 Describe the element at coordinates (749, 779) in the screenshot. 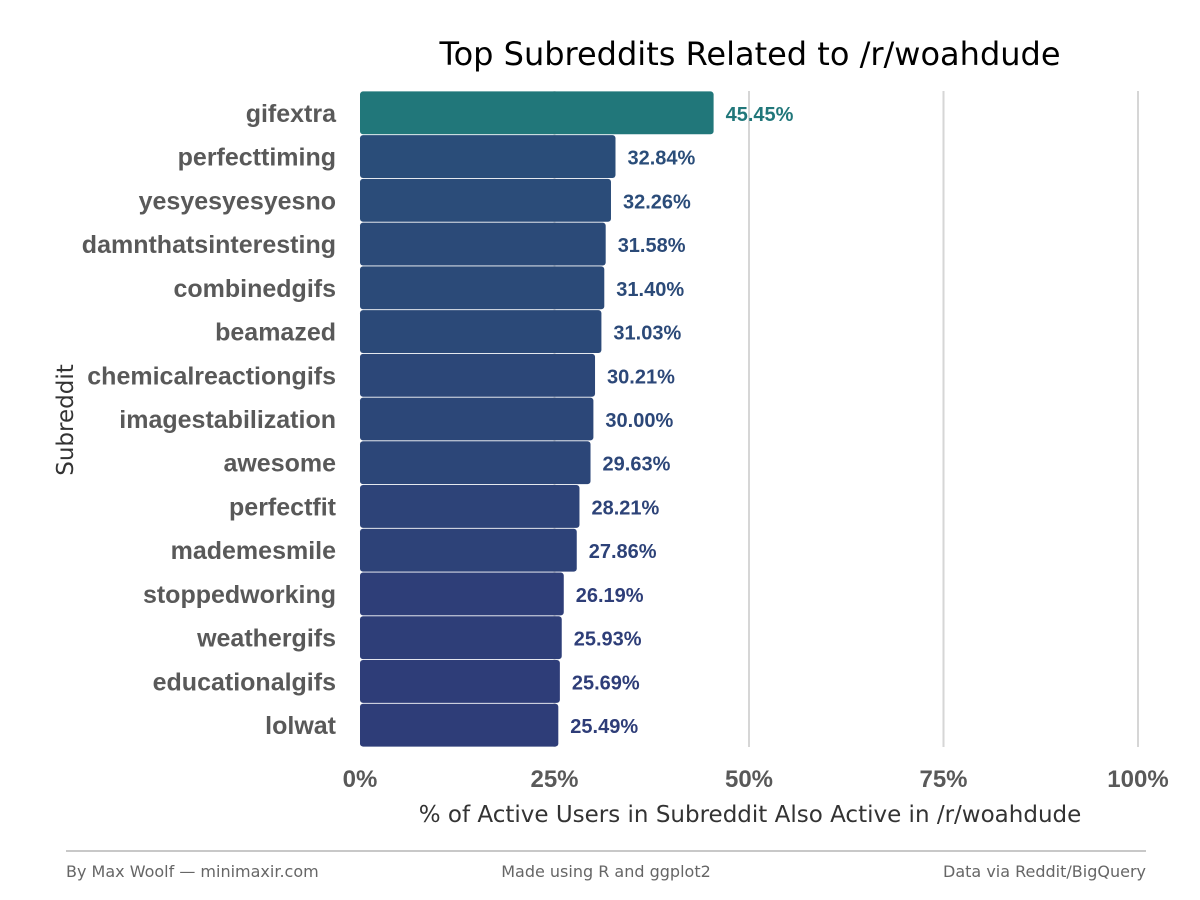

I see `x-tick-label: 50%` at that location.